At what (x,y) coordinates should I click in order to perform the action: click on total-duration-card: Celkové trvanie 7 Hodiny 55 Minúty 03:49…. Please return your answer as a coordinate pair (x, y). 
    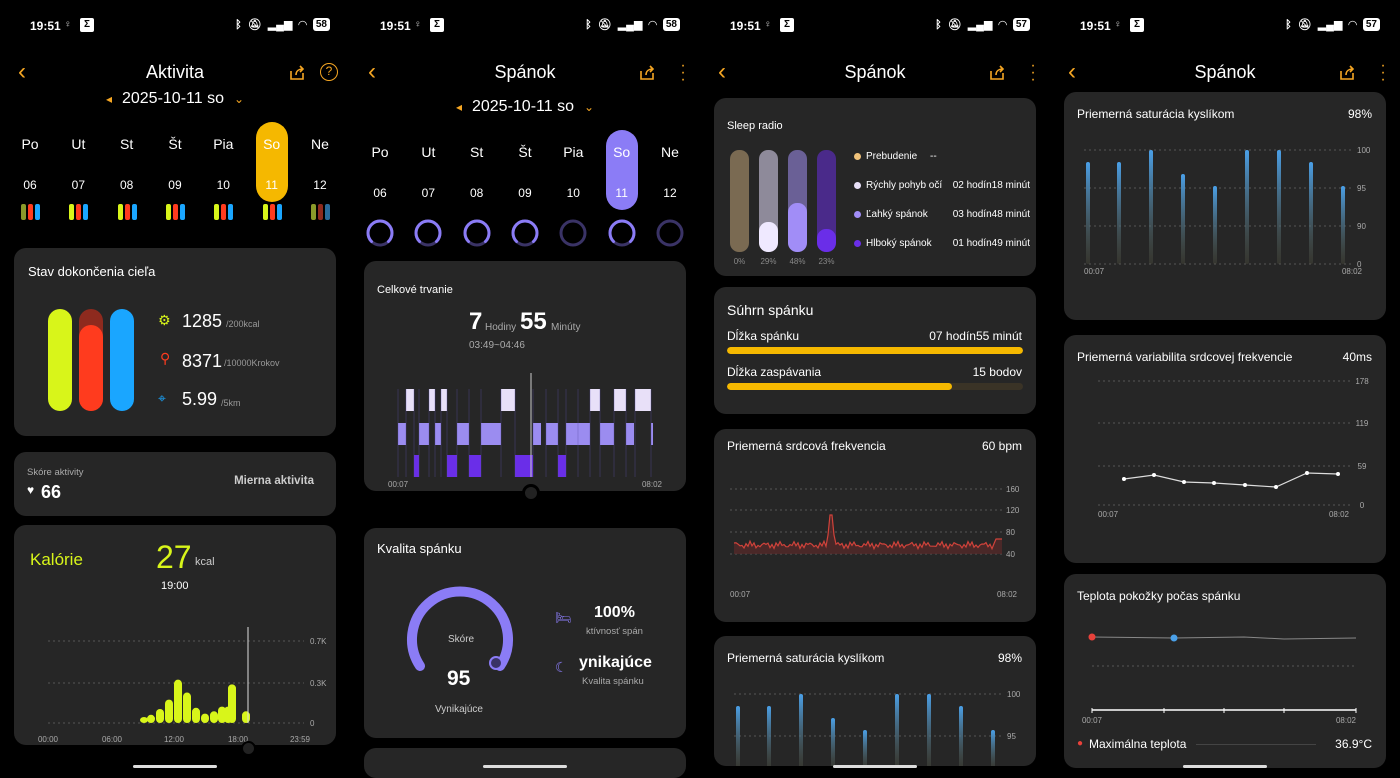
    Looking at the image, I should click on (525, 376).